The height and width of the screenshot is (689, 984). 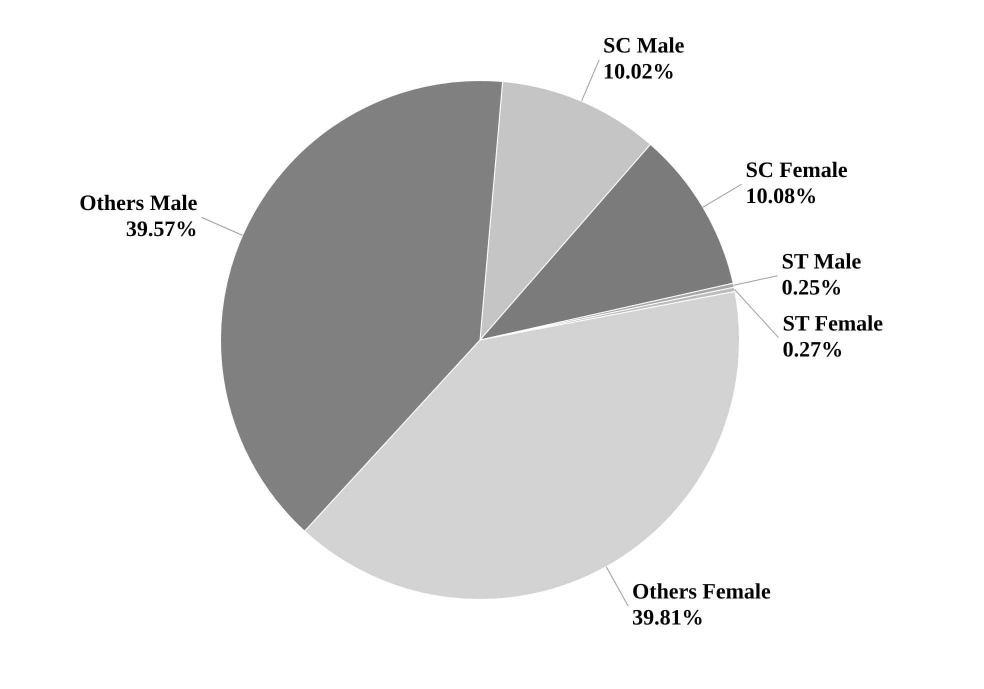 I want to click on data-label: 10.08%, so click(x=782, y=195).